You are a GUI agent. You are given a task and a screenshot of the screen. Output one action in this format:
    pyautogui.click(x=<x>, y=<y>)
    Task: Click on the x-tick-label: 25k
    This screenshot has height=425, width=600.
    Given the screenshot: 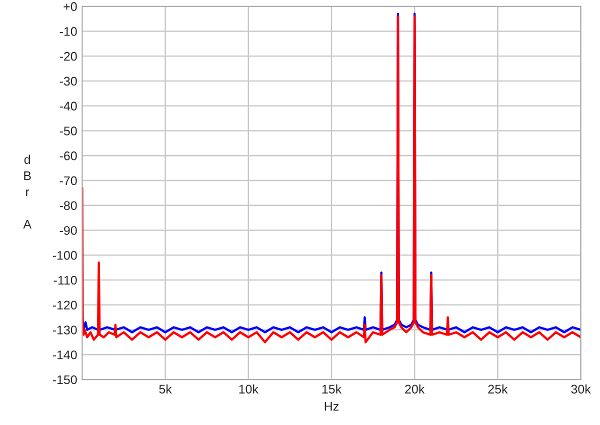 What is the action you would take?
    pyautogui.click(x=498, y=389)
    